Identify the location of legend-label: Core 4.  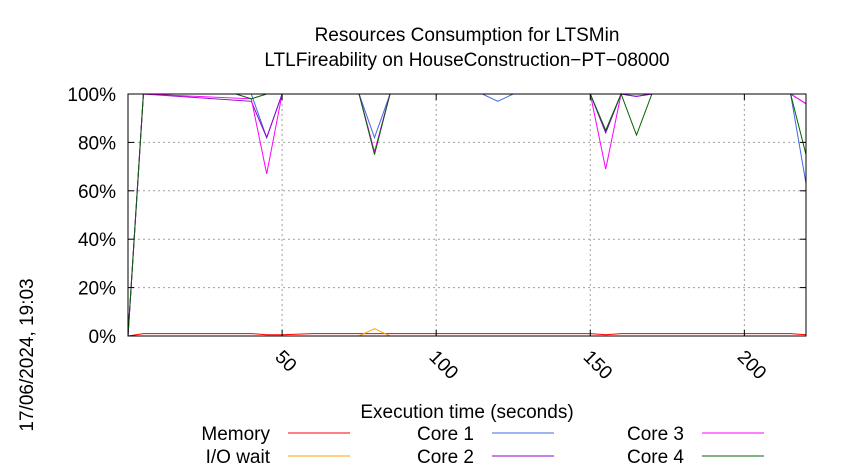
(655, 457).